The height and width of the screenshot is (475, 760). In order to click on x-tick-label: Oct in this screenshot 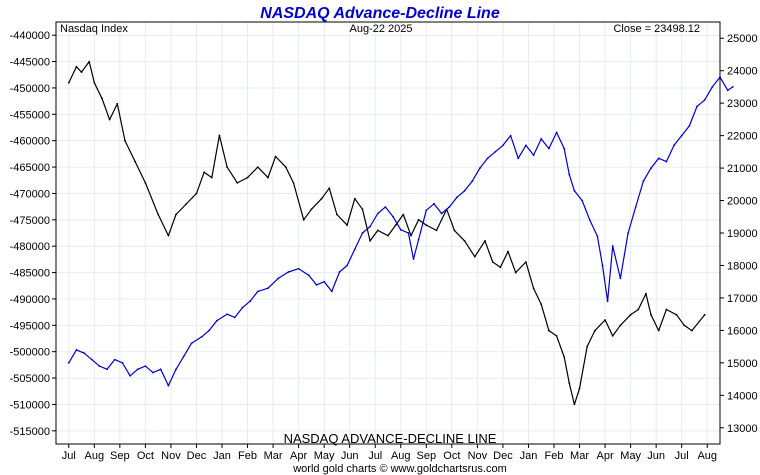, I will do `click(451, 456)`.